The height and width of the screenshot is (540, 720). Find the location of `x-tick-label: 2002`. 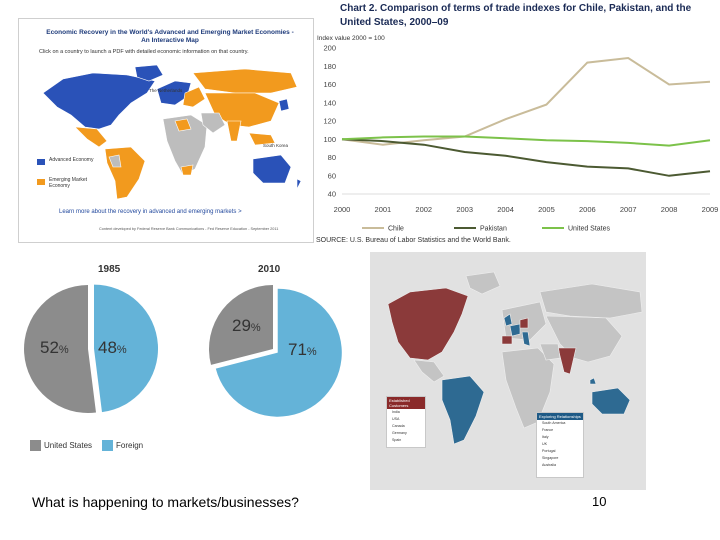

x-tick-label: 2002 is located at coordinates (423, 209).